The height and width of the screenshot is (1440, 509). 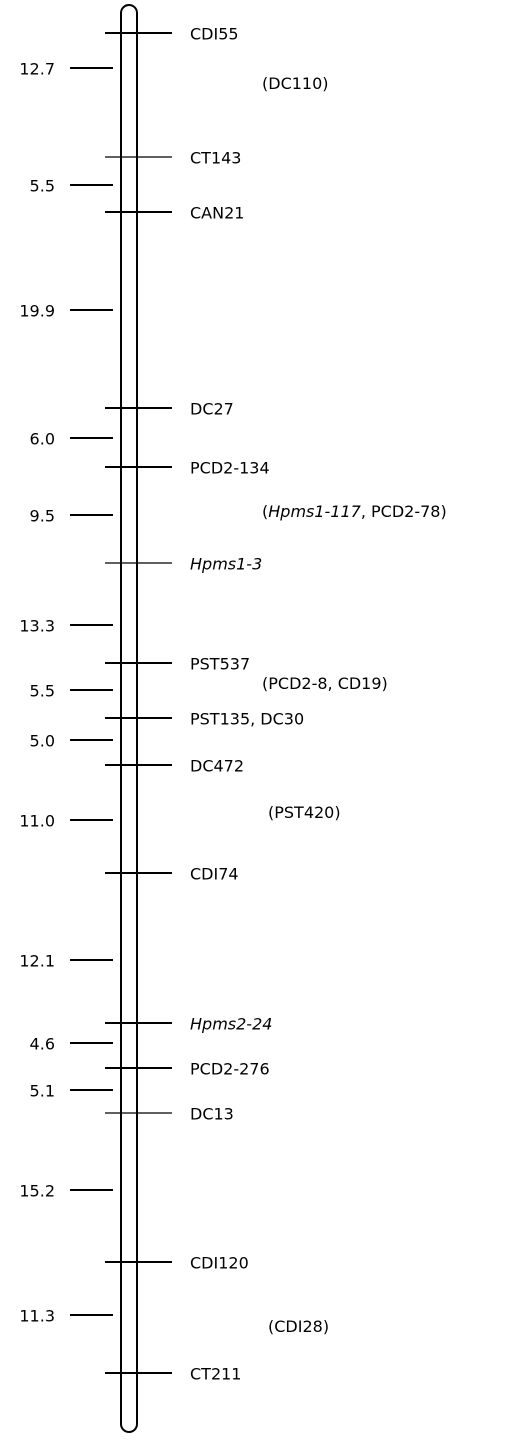 What do you see at coordinates (37, 961) in the screenshot?
I see `distance-label: 12.1` at bounding box center [37, 961].